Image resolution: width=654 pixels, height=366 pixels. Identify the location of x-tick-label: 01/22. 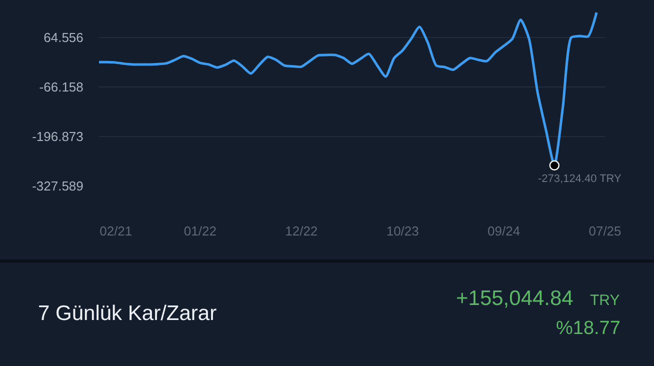
(200, 231).